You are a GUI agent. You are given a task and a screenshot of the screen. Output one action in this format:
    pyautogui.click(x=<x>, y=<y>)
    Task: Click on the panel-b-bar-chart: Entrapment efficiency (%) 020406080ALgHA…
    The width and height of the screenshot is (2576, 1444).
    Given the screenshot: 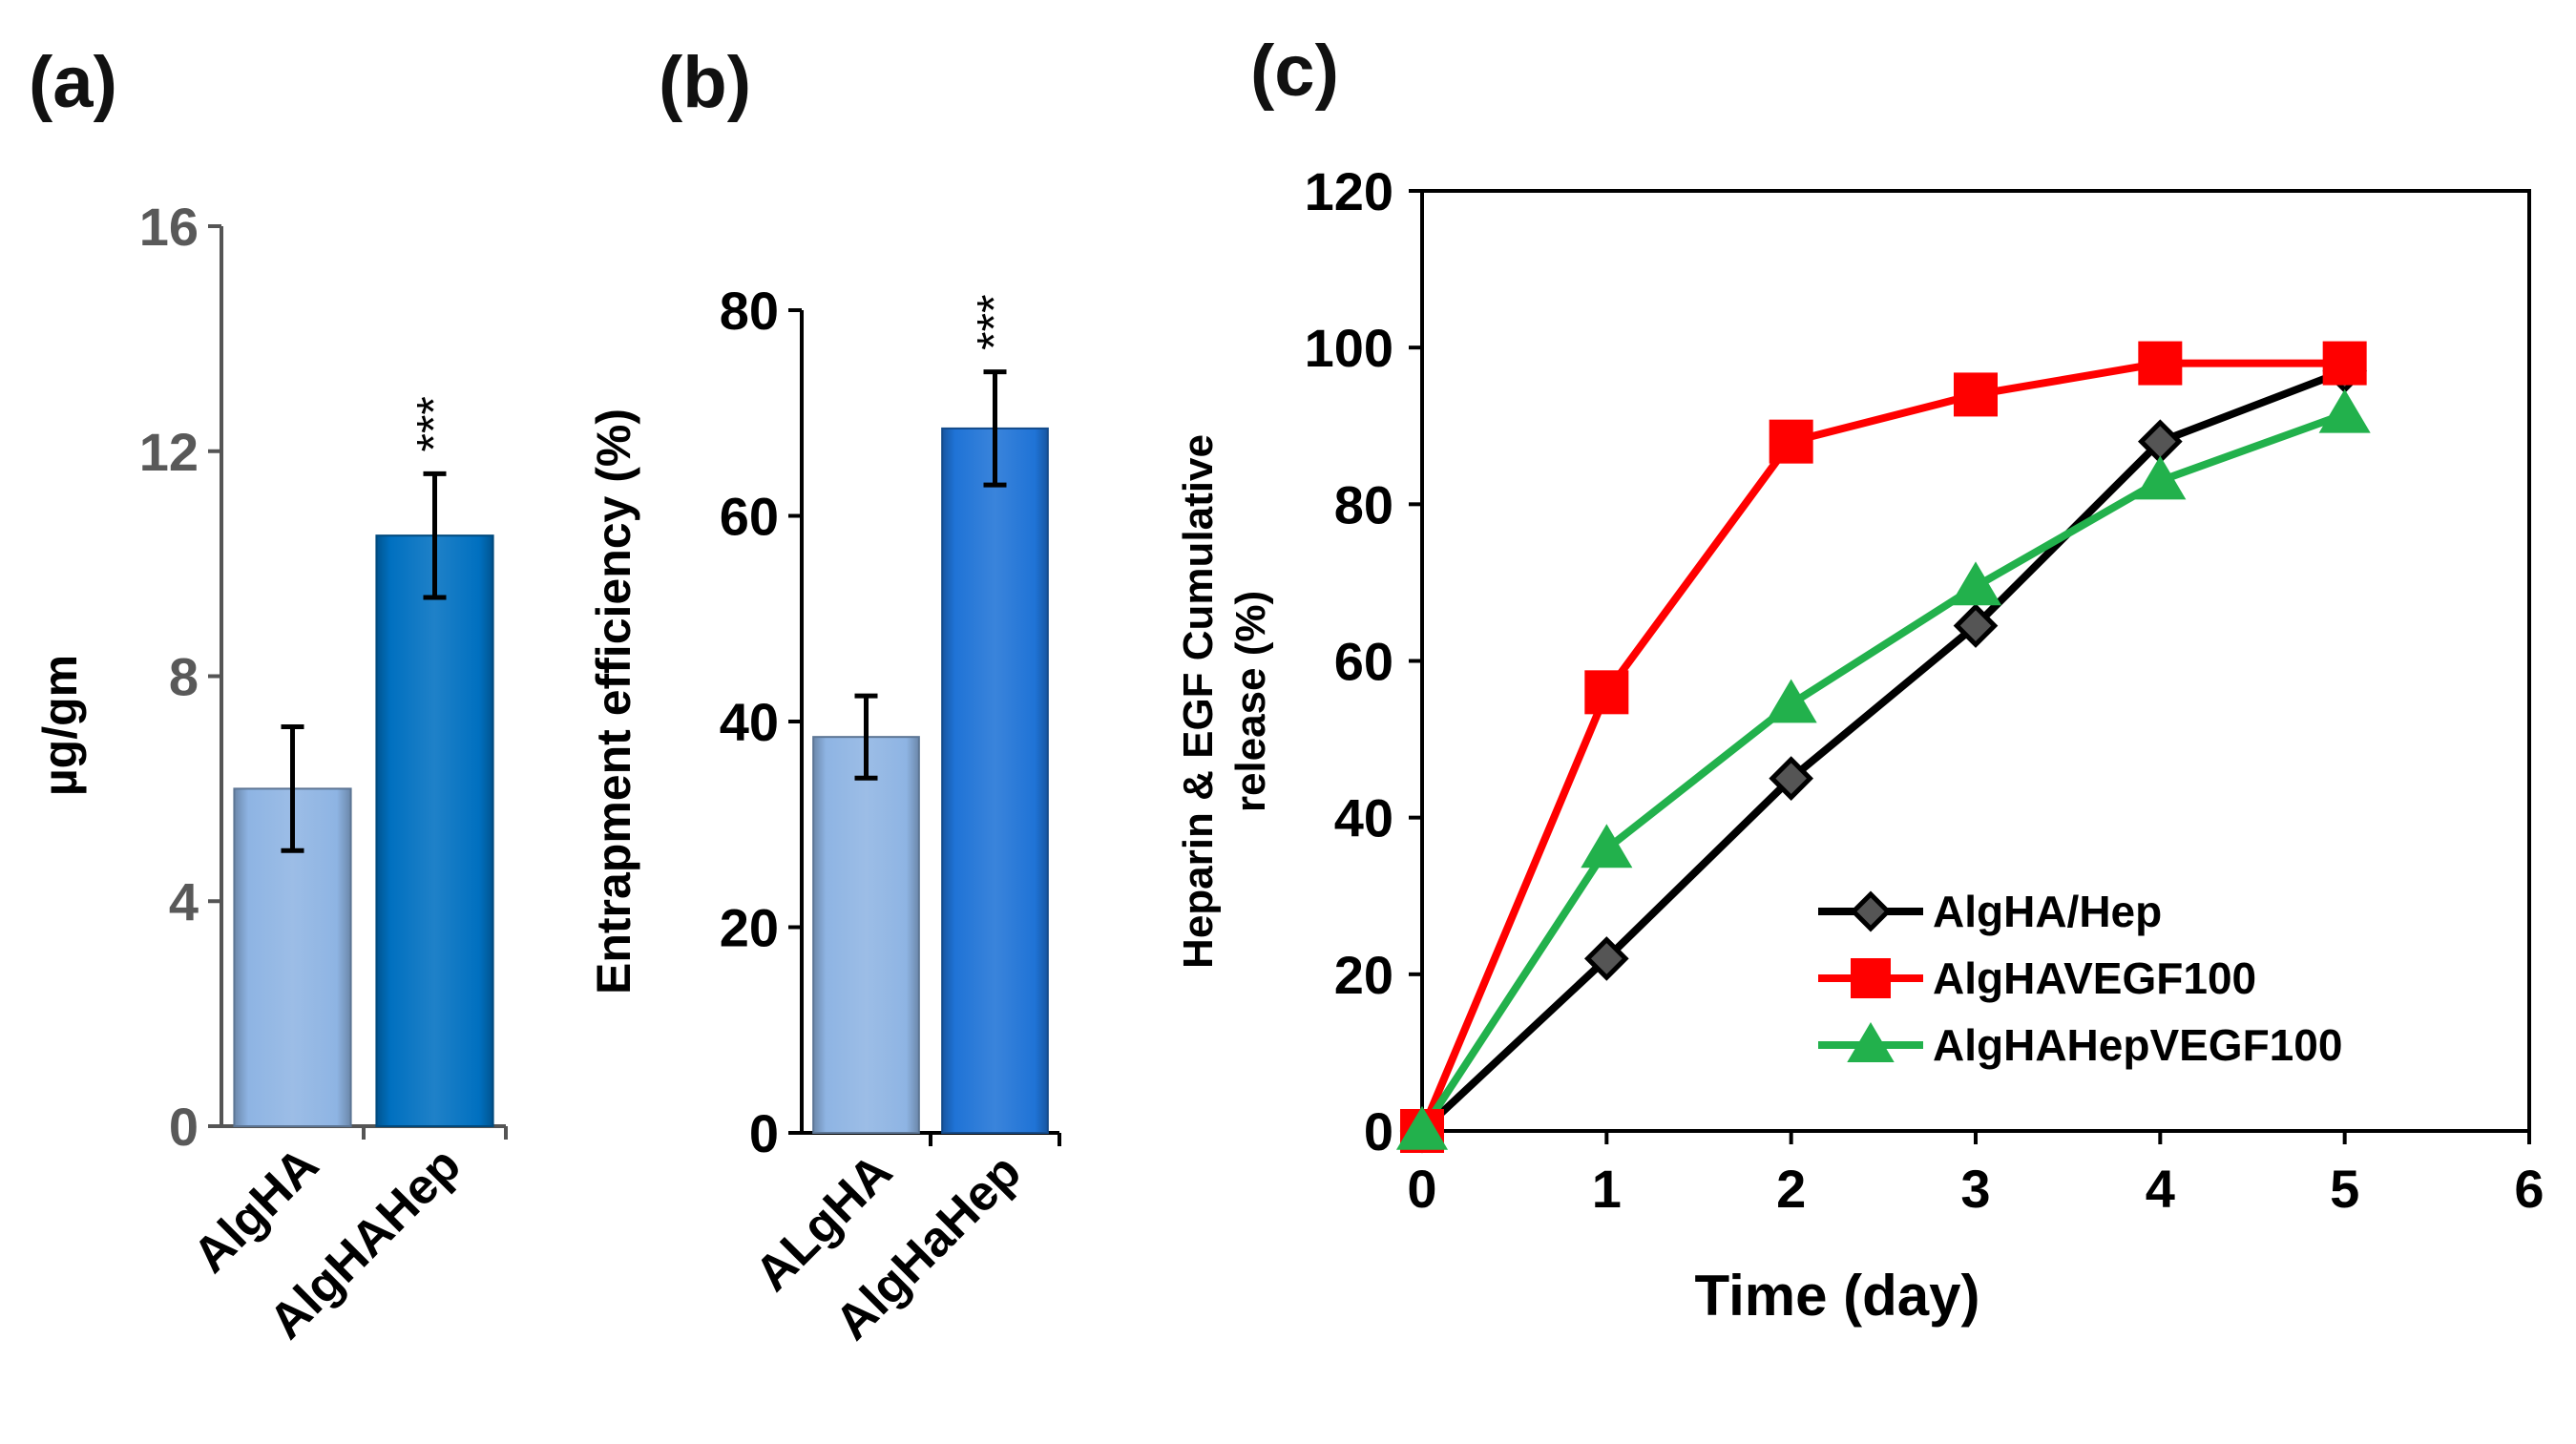 What is the action you would take?
    pyautogui.click(x=824, y=815)
    